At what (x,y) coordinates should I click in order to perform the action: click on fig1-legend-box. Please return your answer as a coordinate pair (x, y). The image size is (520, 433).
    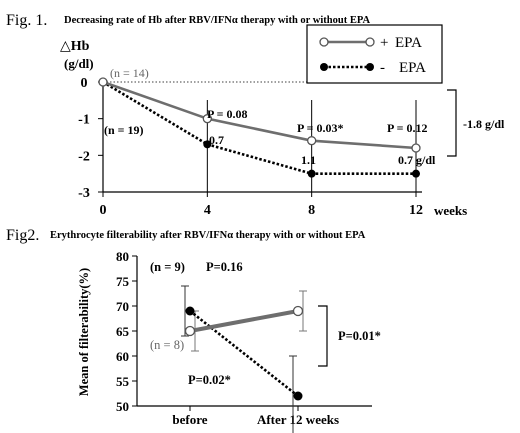
    Looking at the image, I should click on (374, 54).